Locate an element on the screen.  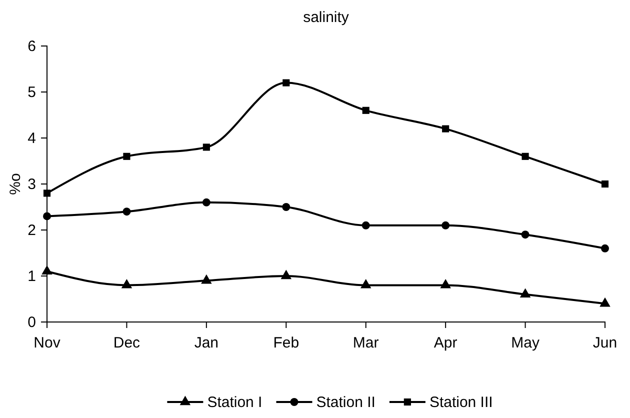
legend-label: Station II is located at coordinates (346, 402).